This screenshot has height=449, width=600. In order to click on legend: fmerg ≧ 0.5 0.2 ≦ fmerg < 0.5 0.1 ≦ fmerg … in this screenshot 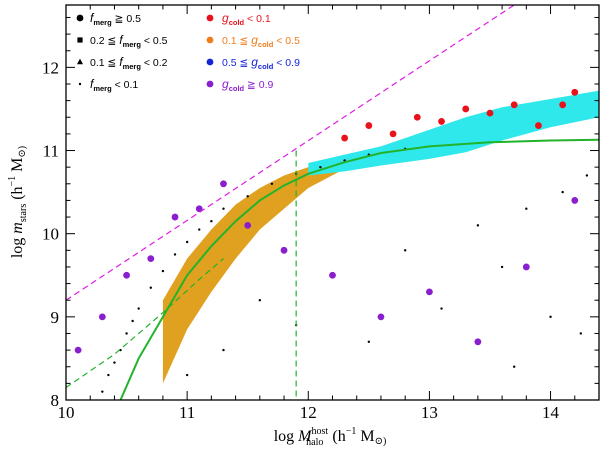, I will do `click(188, 52)`.